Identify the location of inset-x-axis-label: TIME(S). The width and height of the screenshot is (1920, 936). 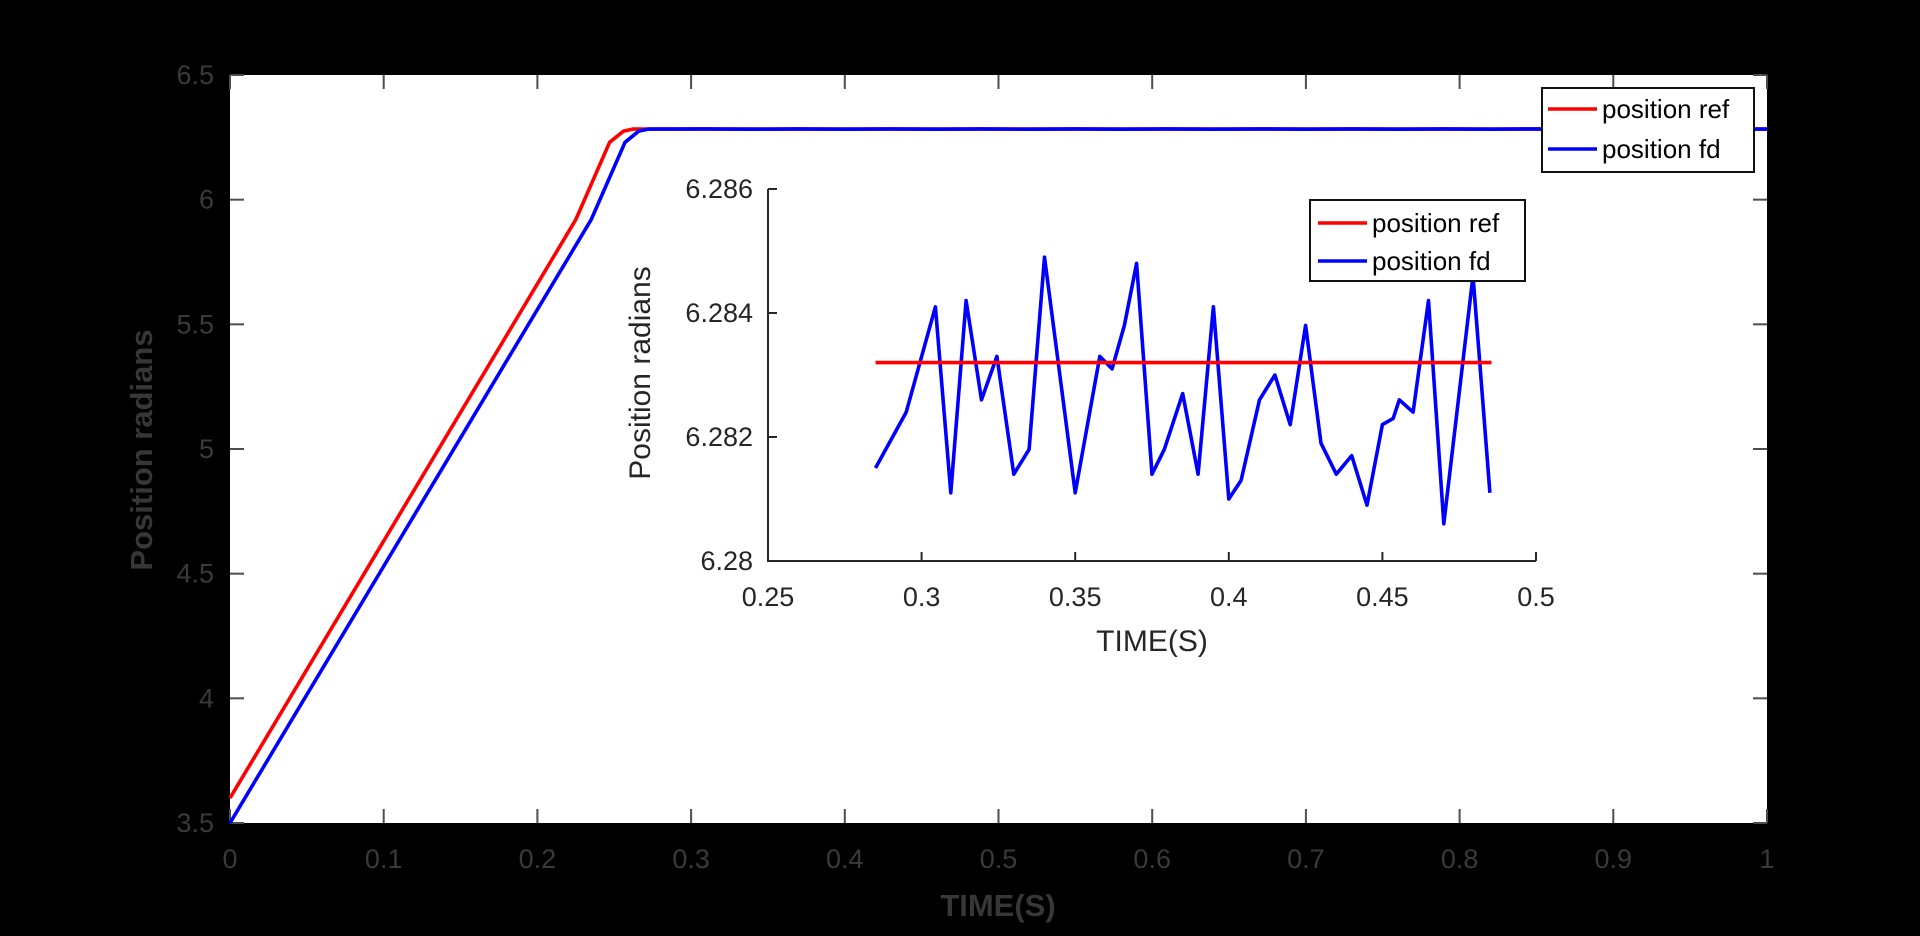
(1152, 641).